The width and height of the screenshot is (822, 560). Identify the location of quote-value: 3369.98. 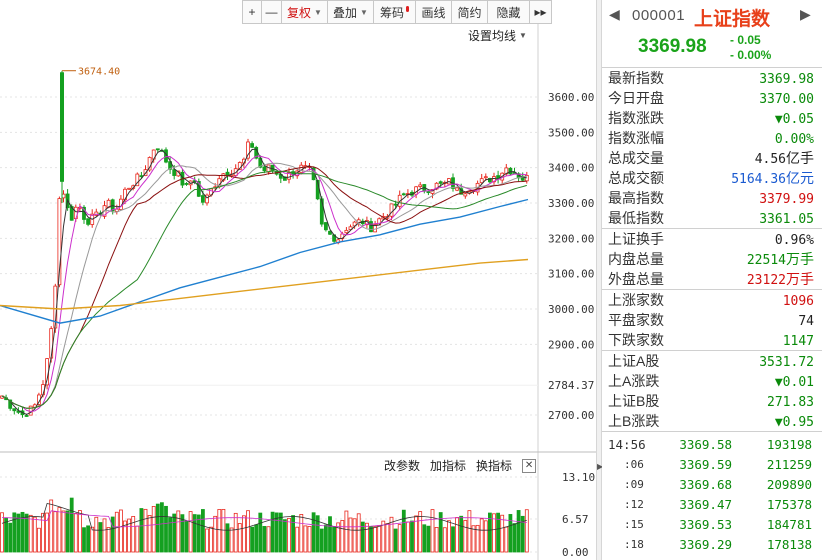
(786, 79).